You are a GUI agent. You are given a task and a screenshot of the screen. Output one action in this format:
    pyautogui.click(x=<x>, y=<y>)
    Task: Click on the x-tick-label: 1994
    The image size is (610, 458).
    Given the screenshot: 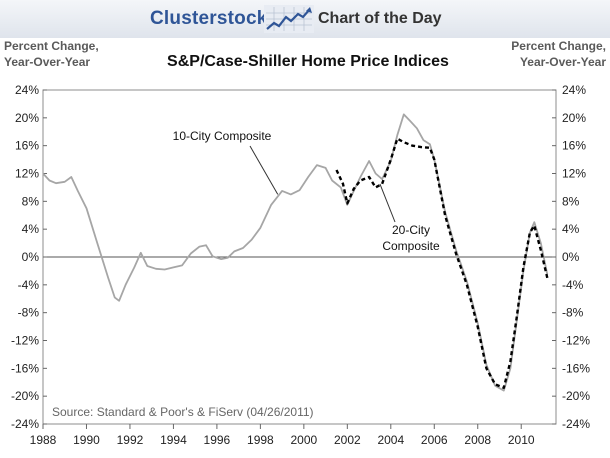 What is the action you would take?
    pyautogui.click(x=173, y=440)
    